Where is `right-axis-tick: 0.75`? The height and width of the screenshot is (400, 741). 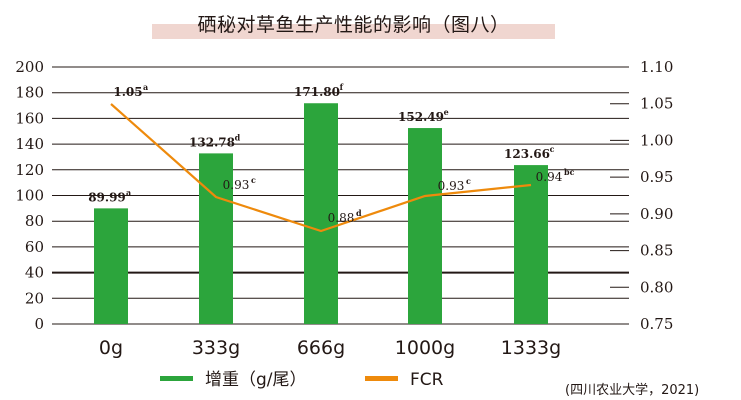
right-axis-tick: 0.75 is located at coordinates (656, 324).